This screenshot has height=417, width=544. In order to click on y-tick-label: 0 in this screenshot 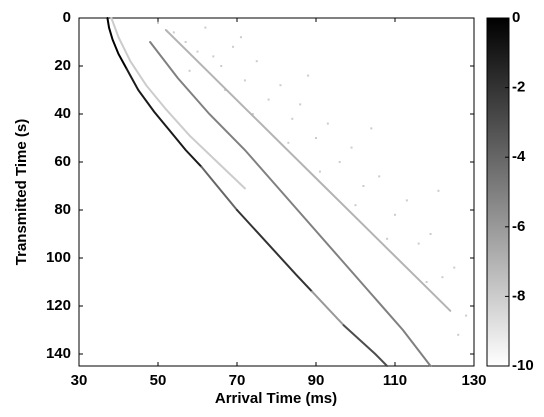, I will do `click(67, 17)`.